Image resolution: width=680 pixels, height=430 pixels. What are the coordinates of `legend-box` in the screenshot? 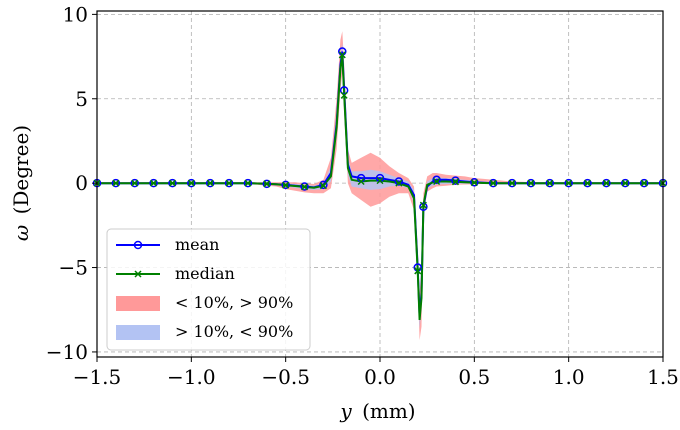 It's located at (208, 289).